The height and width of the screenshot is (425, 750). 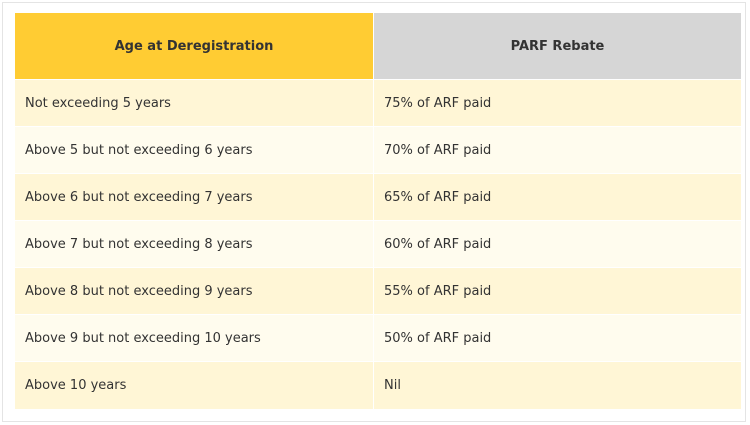 What do you see at coordinates (194, 338) in the screenshot?
I see `age-cell: Above 9 but not exceeding 10 years` at bounding box center [194, 338].